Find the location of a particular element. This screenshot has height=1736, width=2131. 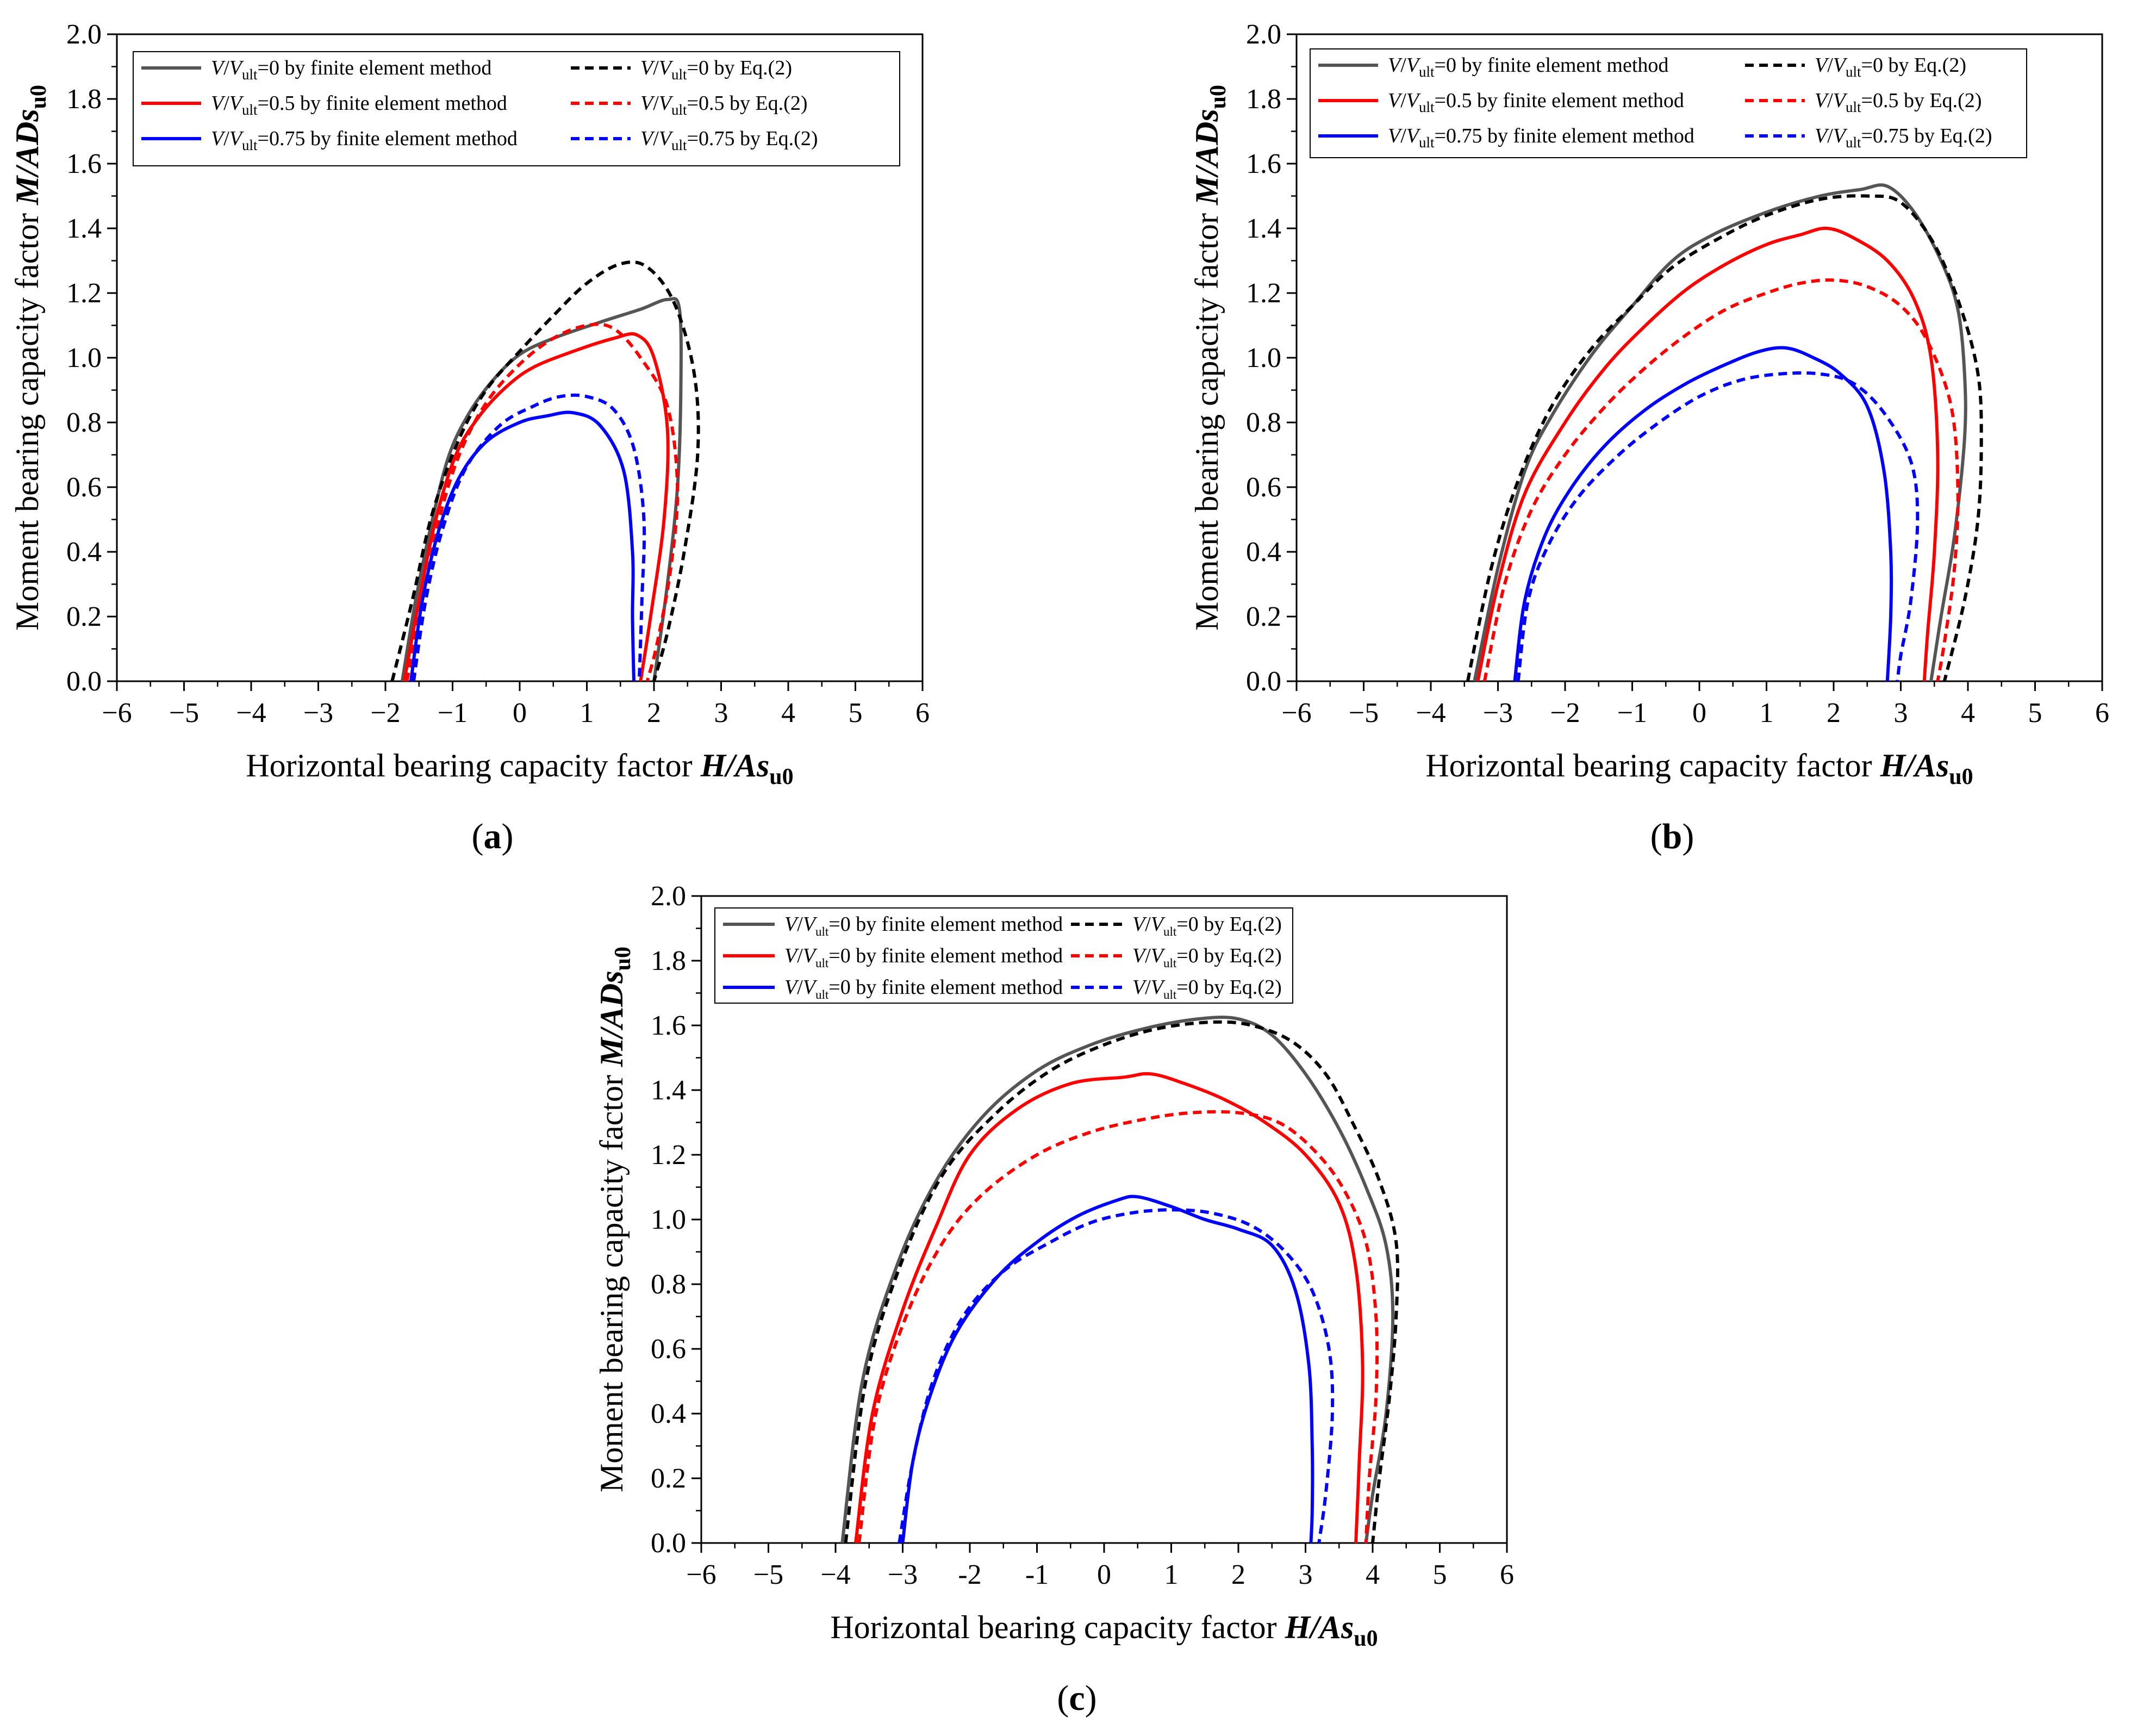

panel-label-letter: c is located at coordinates (1077, 1698).